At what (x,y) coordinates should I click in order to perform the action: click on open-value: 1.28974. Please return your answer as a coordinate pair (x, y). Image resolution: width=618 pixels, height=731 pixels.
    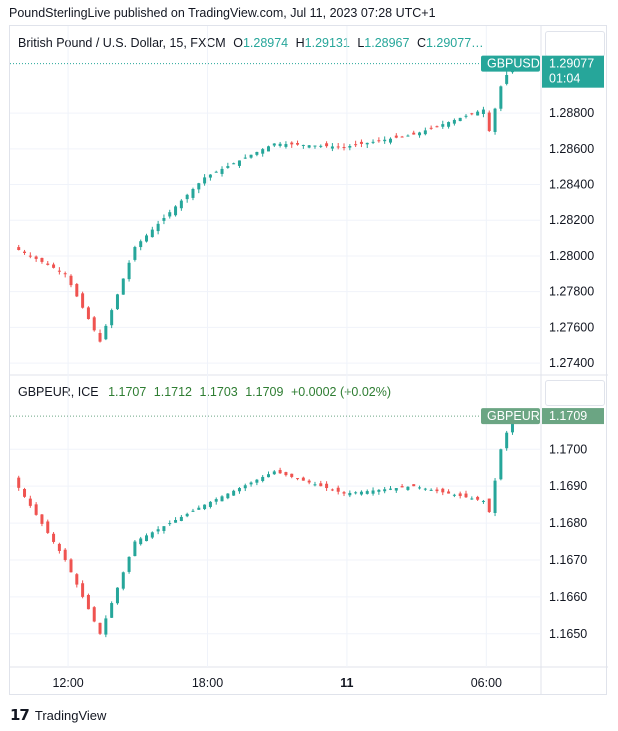
    Looking at the image, I should click on (265, 43).